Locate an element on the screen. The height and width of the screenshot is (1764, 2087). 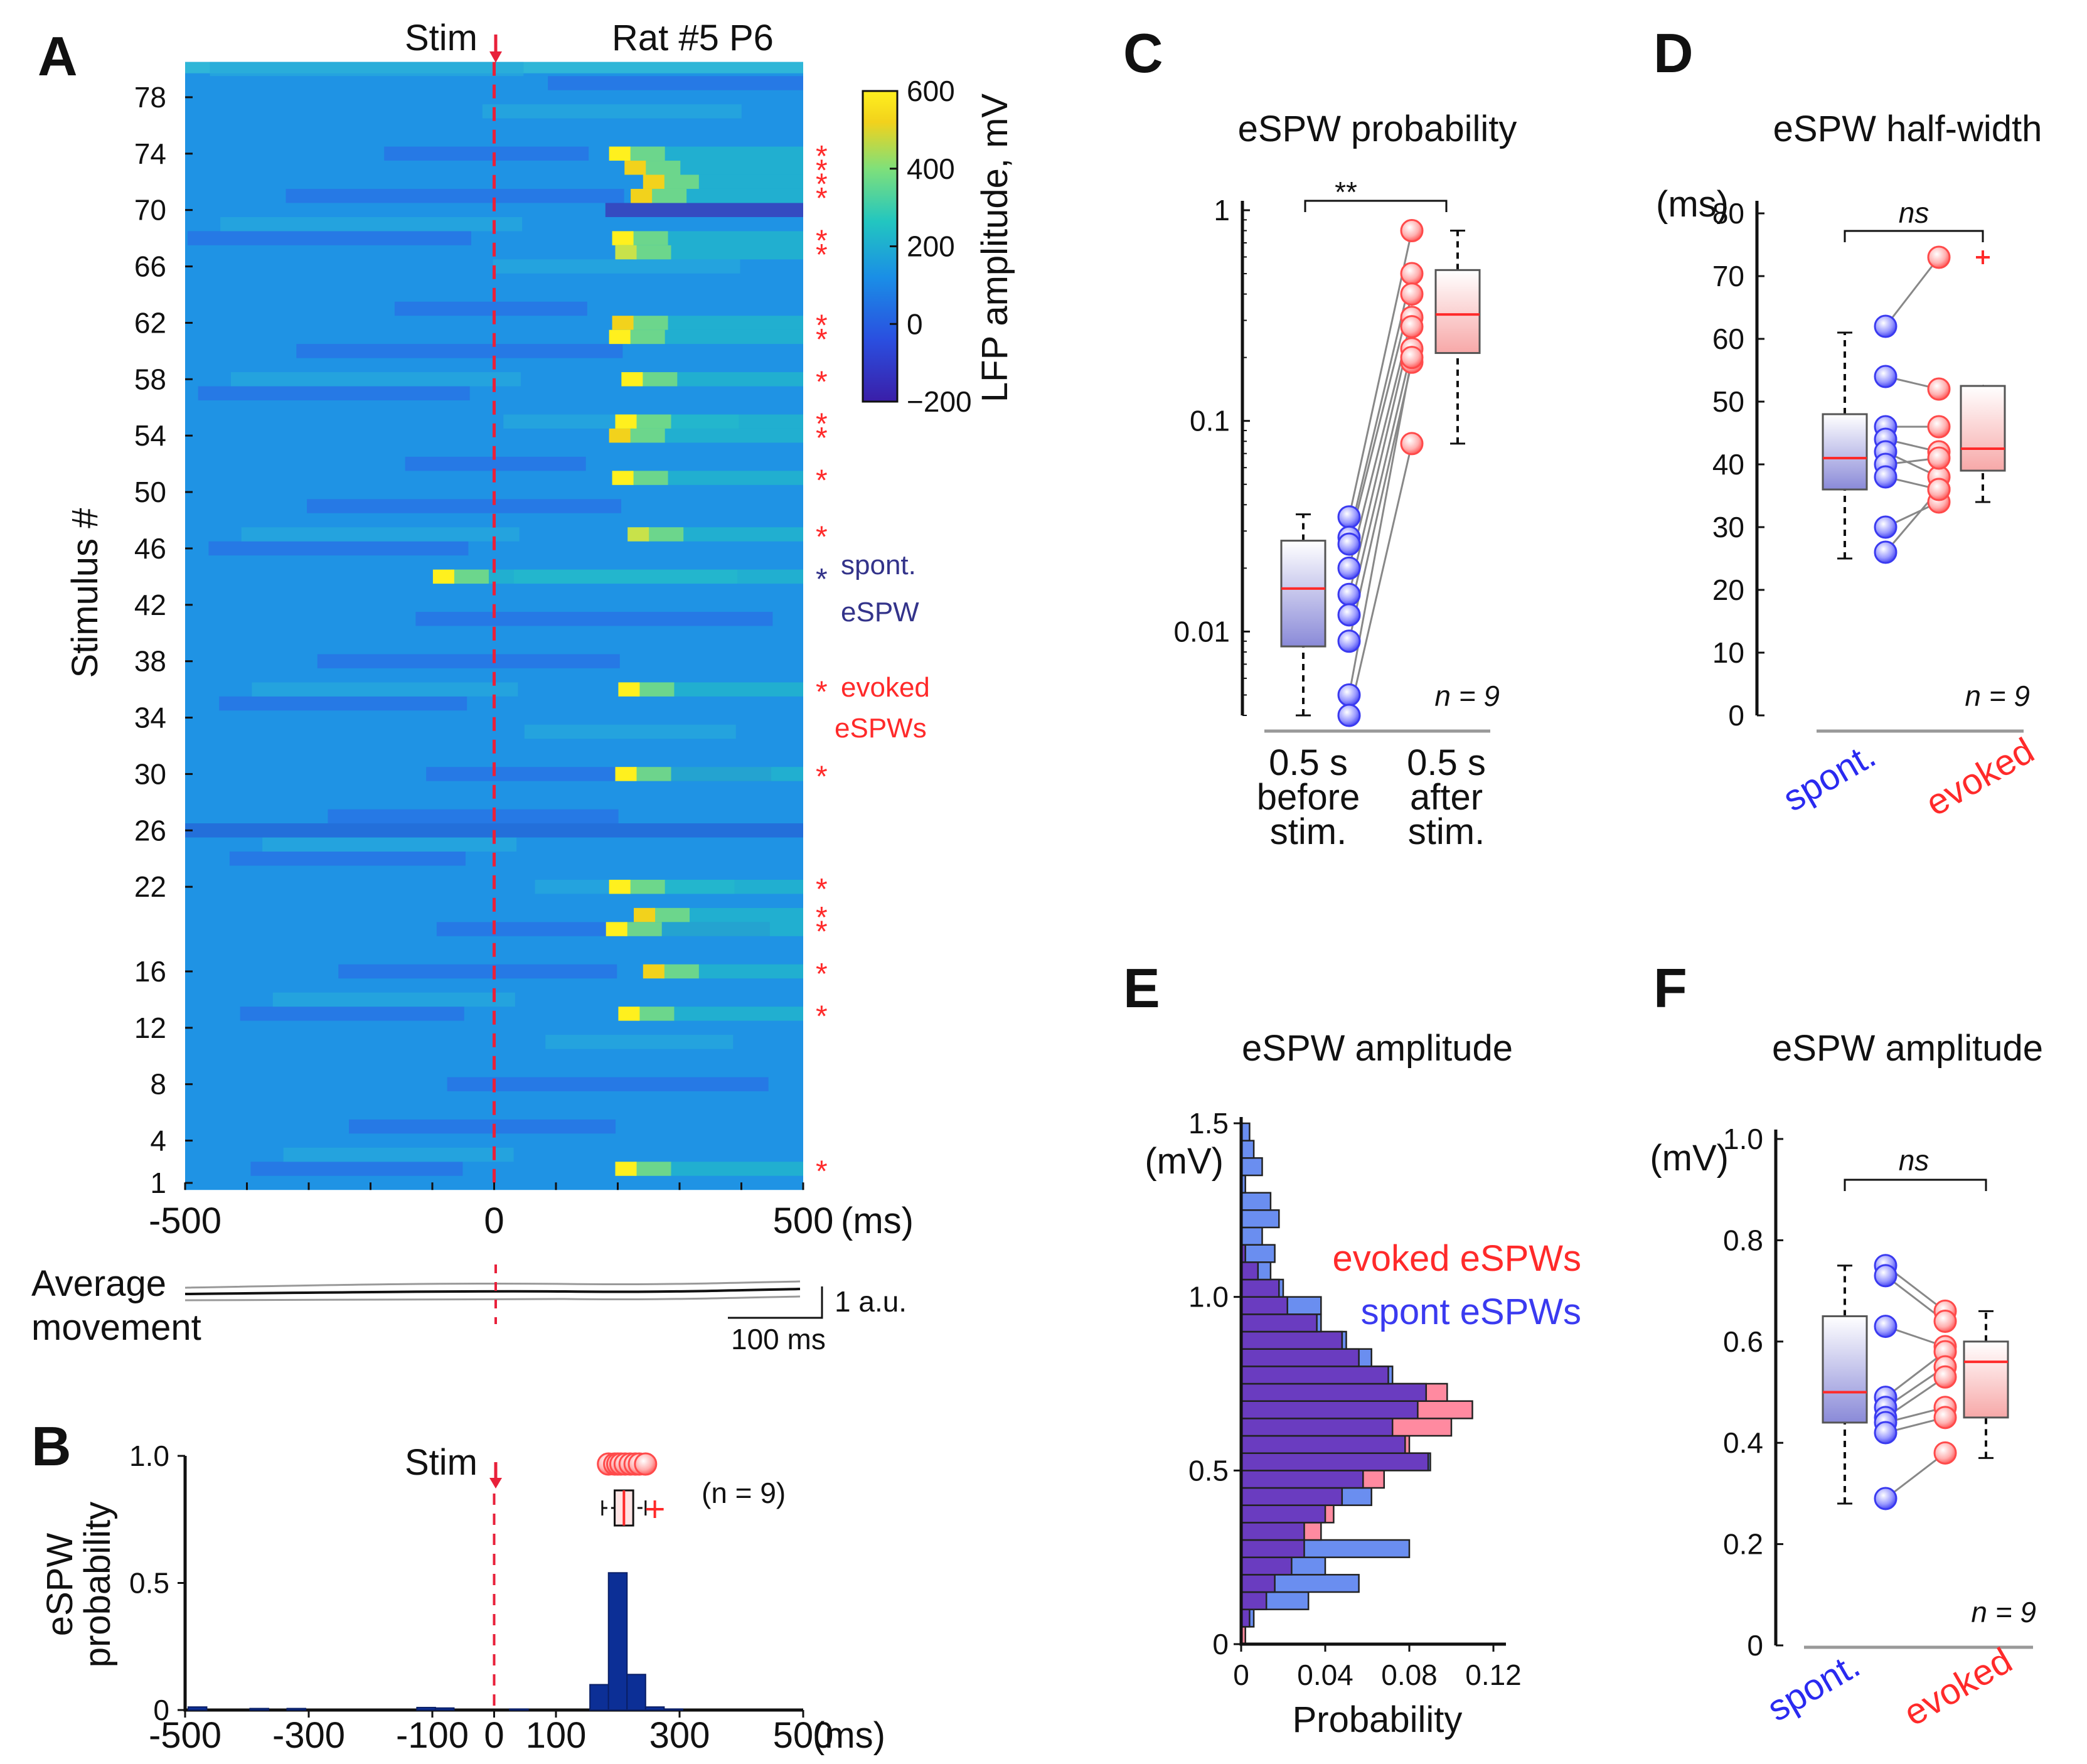
d-unit: (ms) is located at coordinates (1692, 204).